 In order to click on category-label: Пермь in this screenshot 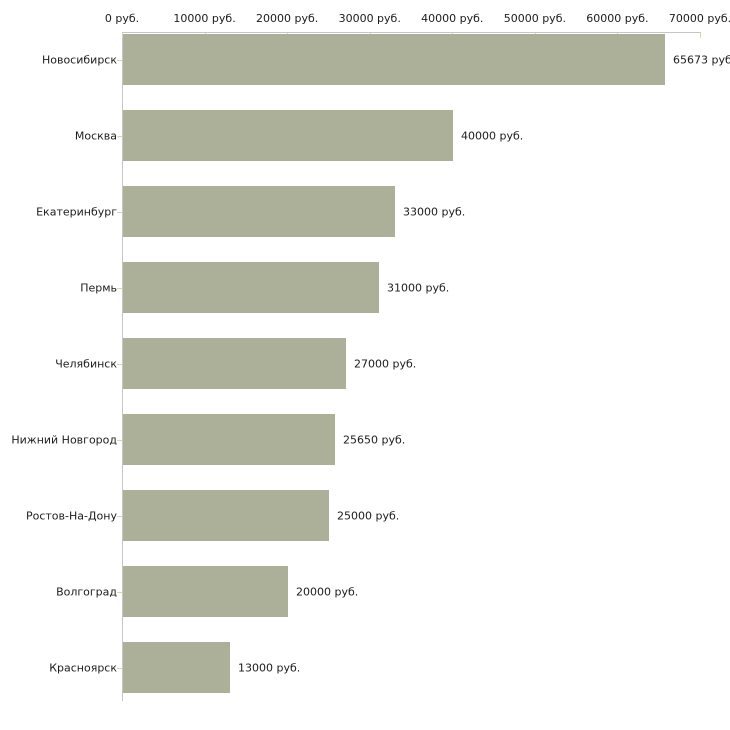, I will do `click(98, 288)`.